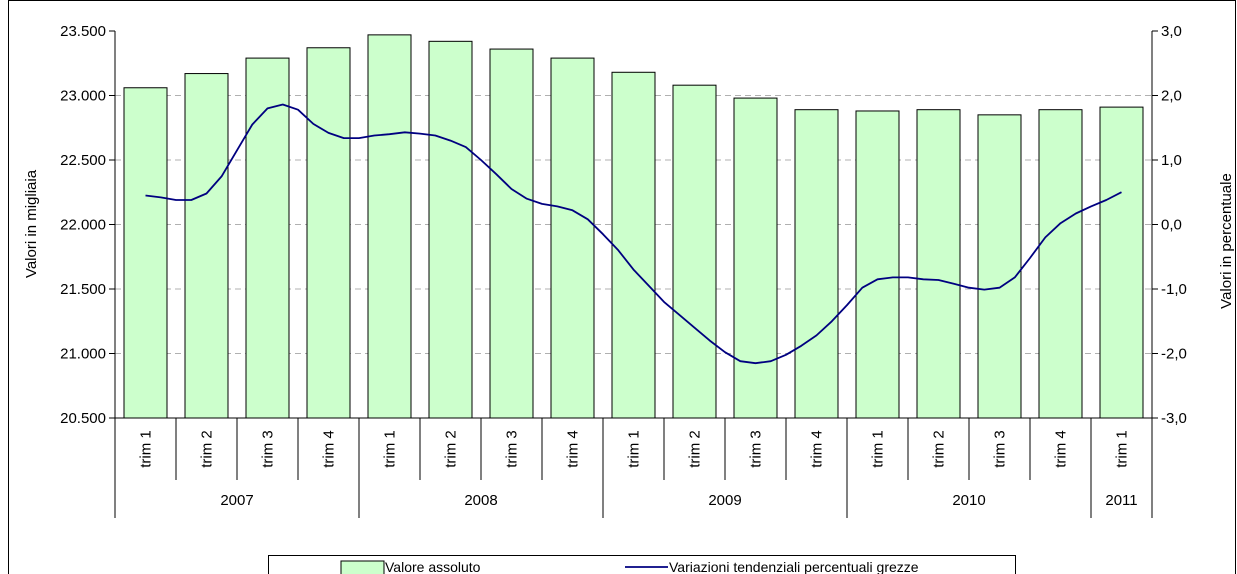  I want to click on y-axis-title: Valori in migliaia, so click(31, 223).